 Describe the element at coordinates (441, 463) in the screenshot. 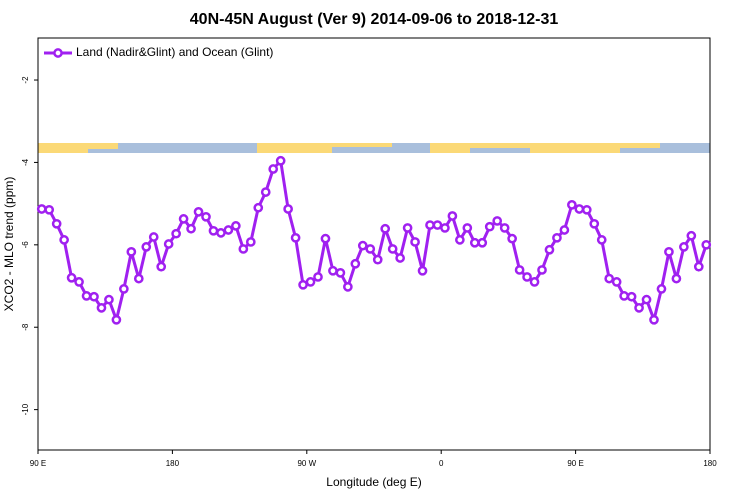

I see `x-tick-label: 0` at that location.